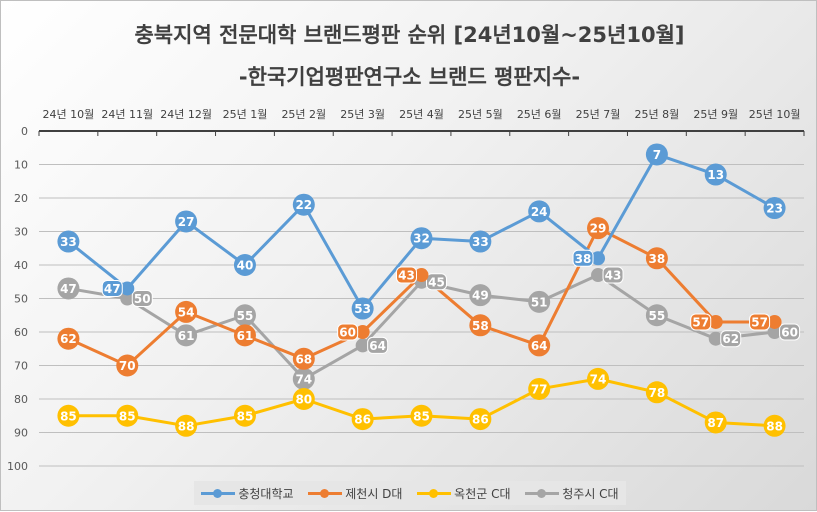  Describe the element at coordinates (186, 114) in the screenshot. I see `x-tick-label: 24년 12월` at that location.